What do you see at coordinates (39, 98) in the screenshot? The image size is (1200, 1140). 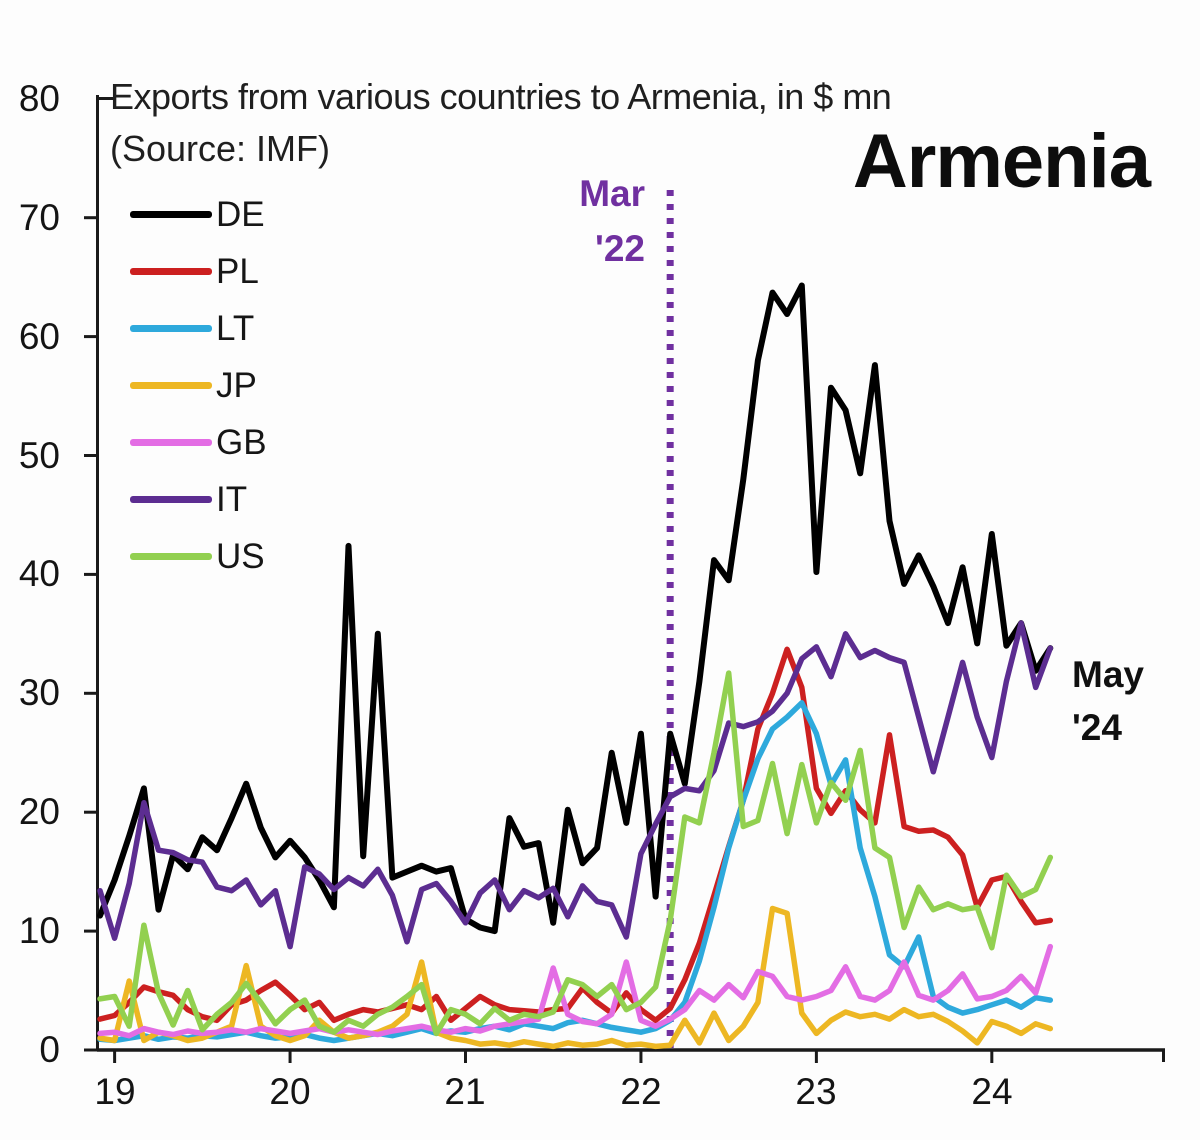 I see `y-axis-label: 80` at bounding box center [39, 98].